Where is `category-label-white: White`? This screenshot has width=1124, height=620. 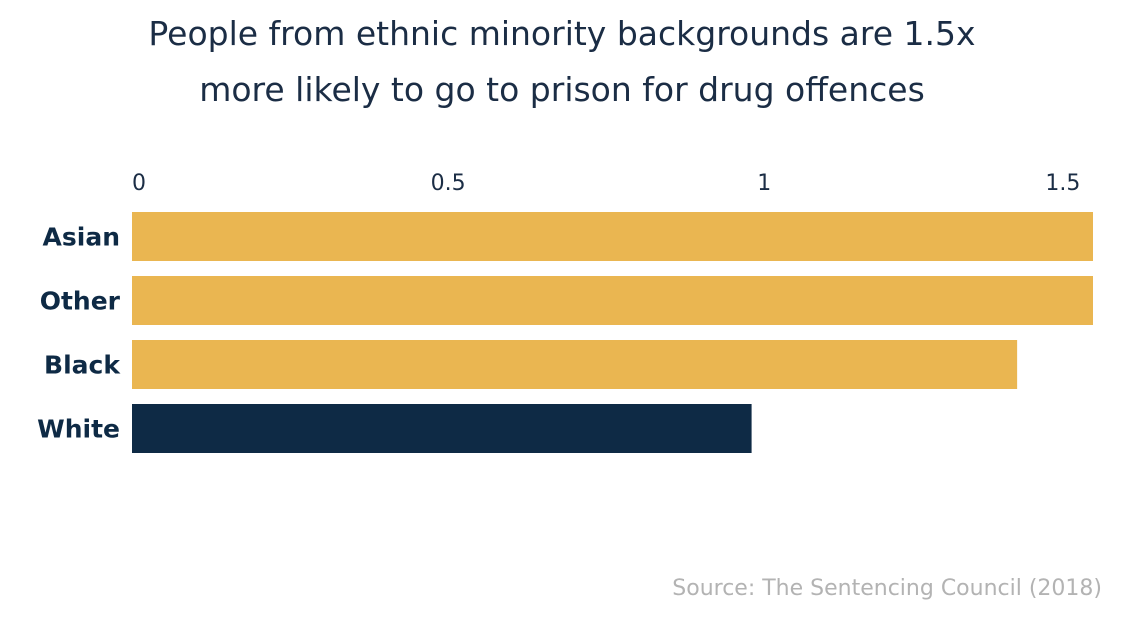 category-label-white: White is located at coordinates (78, 429).